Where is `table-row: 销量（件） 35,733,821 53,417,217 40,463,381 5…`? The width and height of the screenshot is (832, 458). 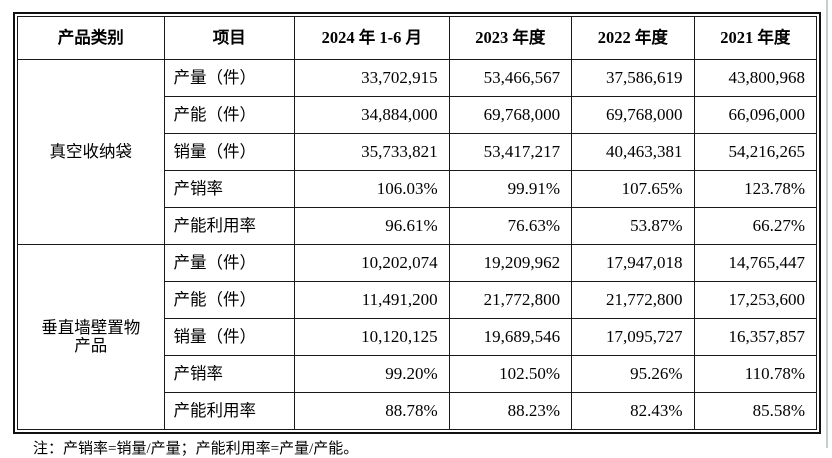 table-row: 销量（件） 35,733,821 53,417,217 40,463,381 5… is located at coordinates (418, 152).